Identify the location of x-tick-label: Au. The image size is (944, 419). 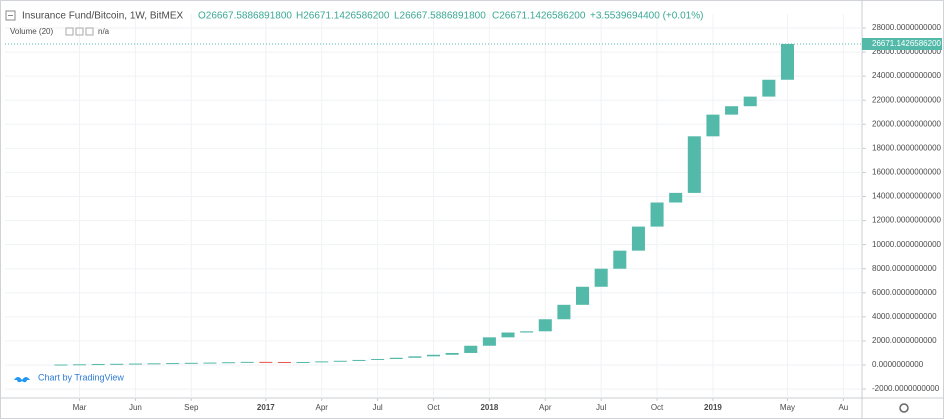
(843, 407).